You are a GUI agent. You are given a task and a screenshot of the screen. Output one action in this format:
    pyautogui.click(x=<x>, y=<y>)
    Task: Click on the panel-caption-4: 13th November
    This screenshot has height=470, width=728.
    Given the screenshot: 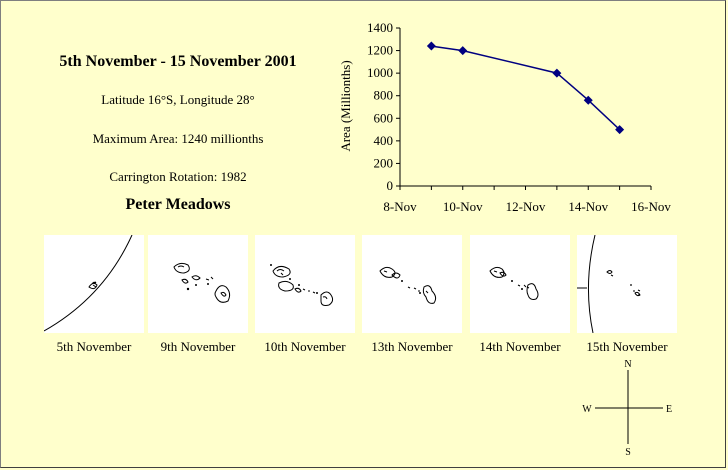 What is the action you would take?
    pyautogui.click(x=412, y=346)
    